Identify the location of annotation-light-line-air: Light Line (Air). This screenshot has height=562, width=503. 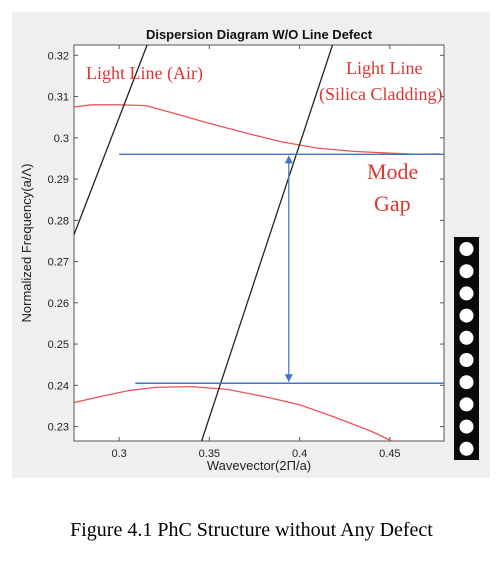
(144, 73).